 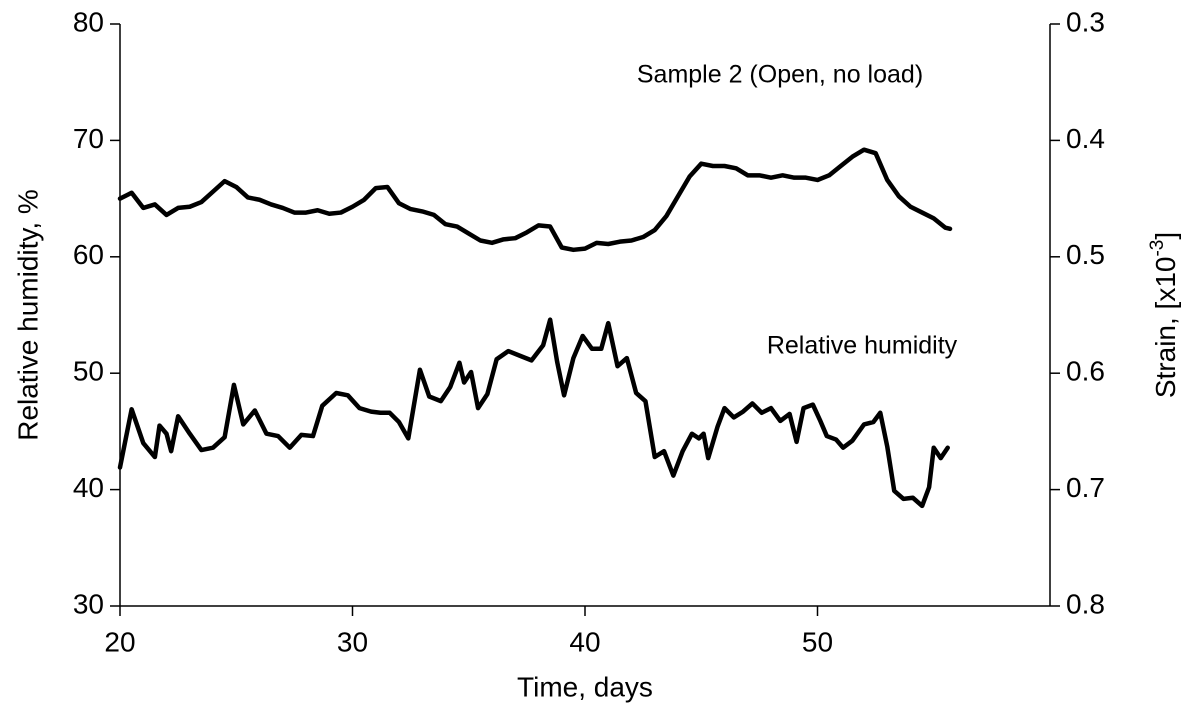 What do you see at coordinates (1085, 487) in the screenshot?
I see `y2-tick-label: 0.7` at bounding box center [1085, 487].